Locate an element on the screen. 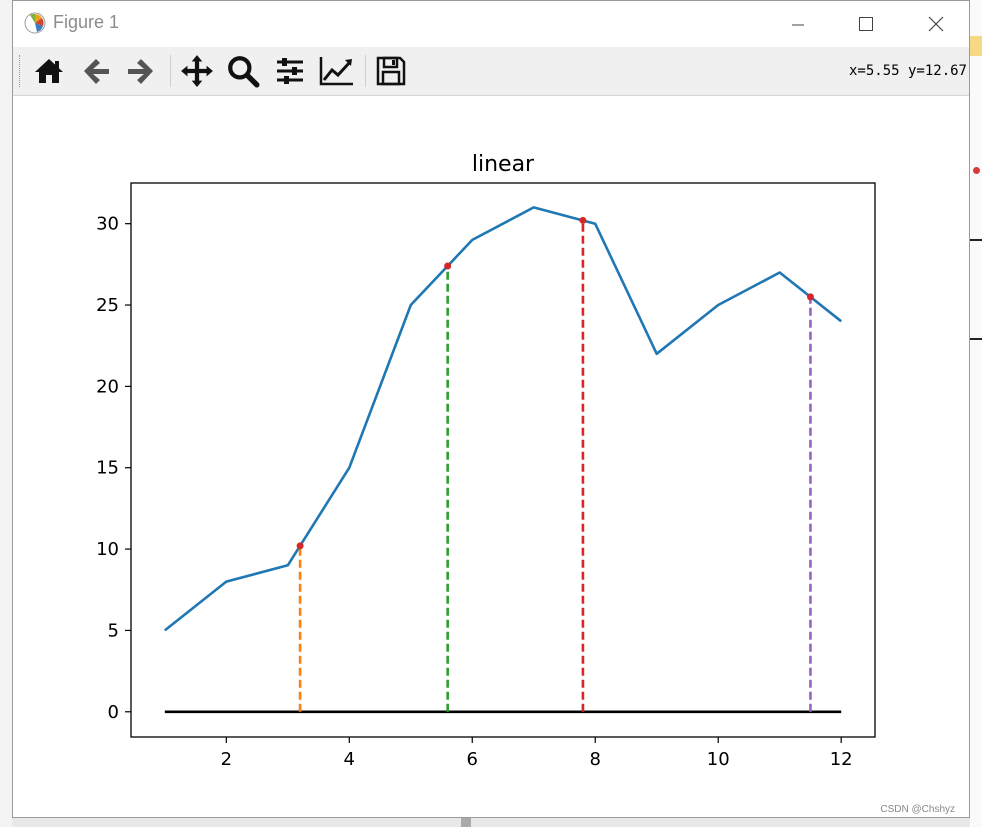 This screenshot has width=982, height=827. y-tick-label: 20 is located at coordinates (107, 386).